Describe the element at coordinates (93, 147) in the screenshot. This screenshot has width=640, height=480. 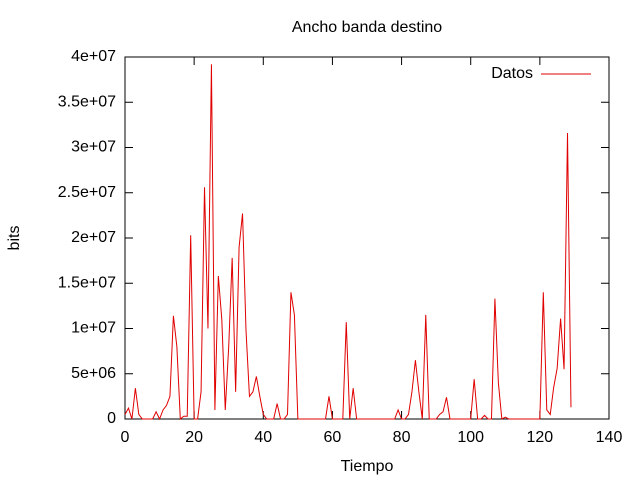
I see `y-tick-label: 3e+07` at that location.